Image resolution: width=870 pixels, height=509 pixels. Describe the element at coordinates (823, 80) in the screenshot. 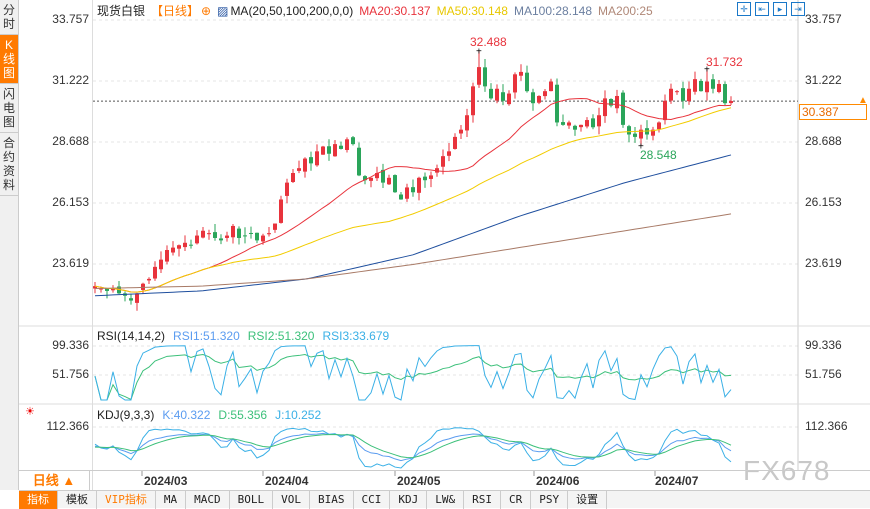

I see `y-label-right: 31.222` at that location.